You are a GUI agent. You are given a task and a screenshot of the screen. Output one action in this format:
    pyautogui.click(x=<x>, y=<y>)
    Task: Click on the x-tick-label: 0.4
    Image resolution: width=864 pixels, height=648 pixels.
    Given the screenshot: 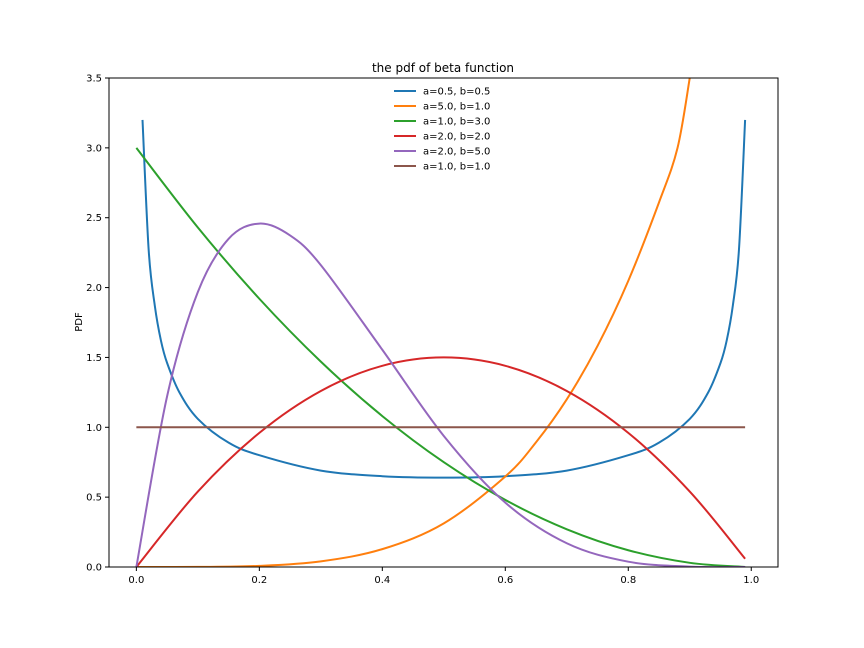 What is the action you would take?
    pyautogui.click(x=382, y=580)
    